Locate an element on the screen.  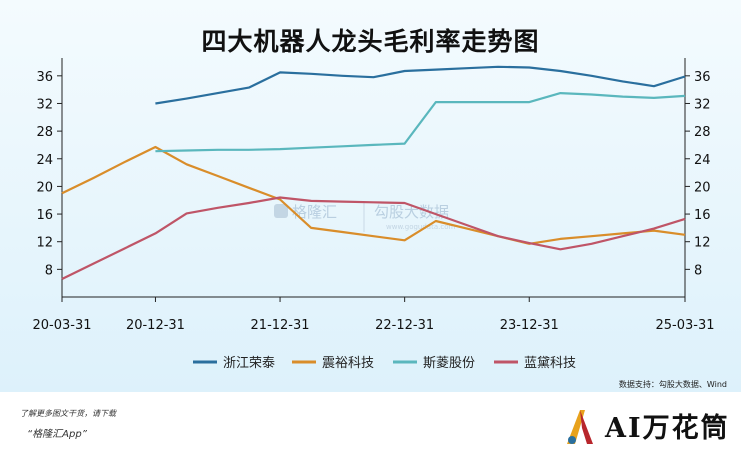
y-tick-label-right: 20 is located at coordinates (702, 187).